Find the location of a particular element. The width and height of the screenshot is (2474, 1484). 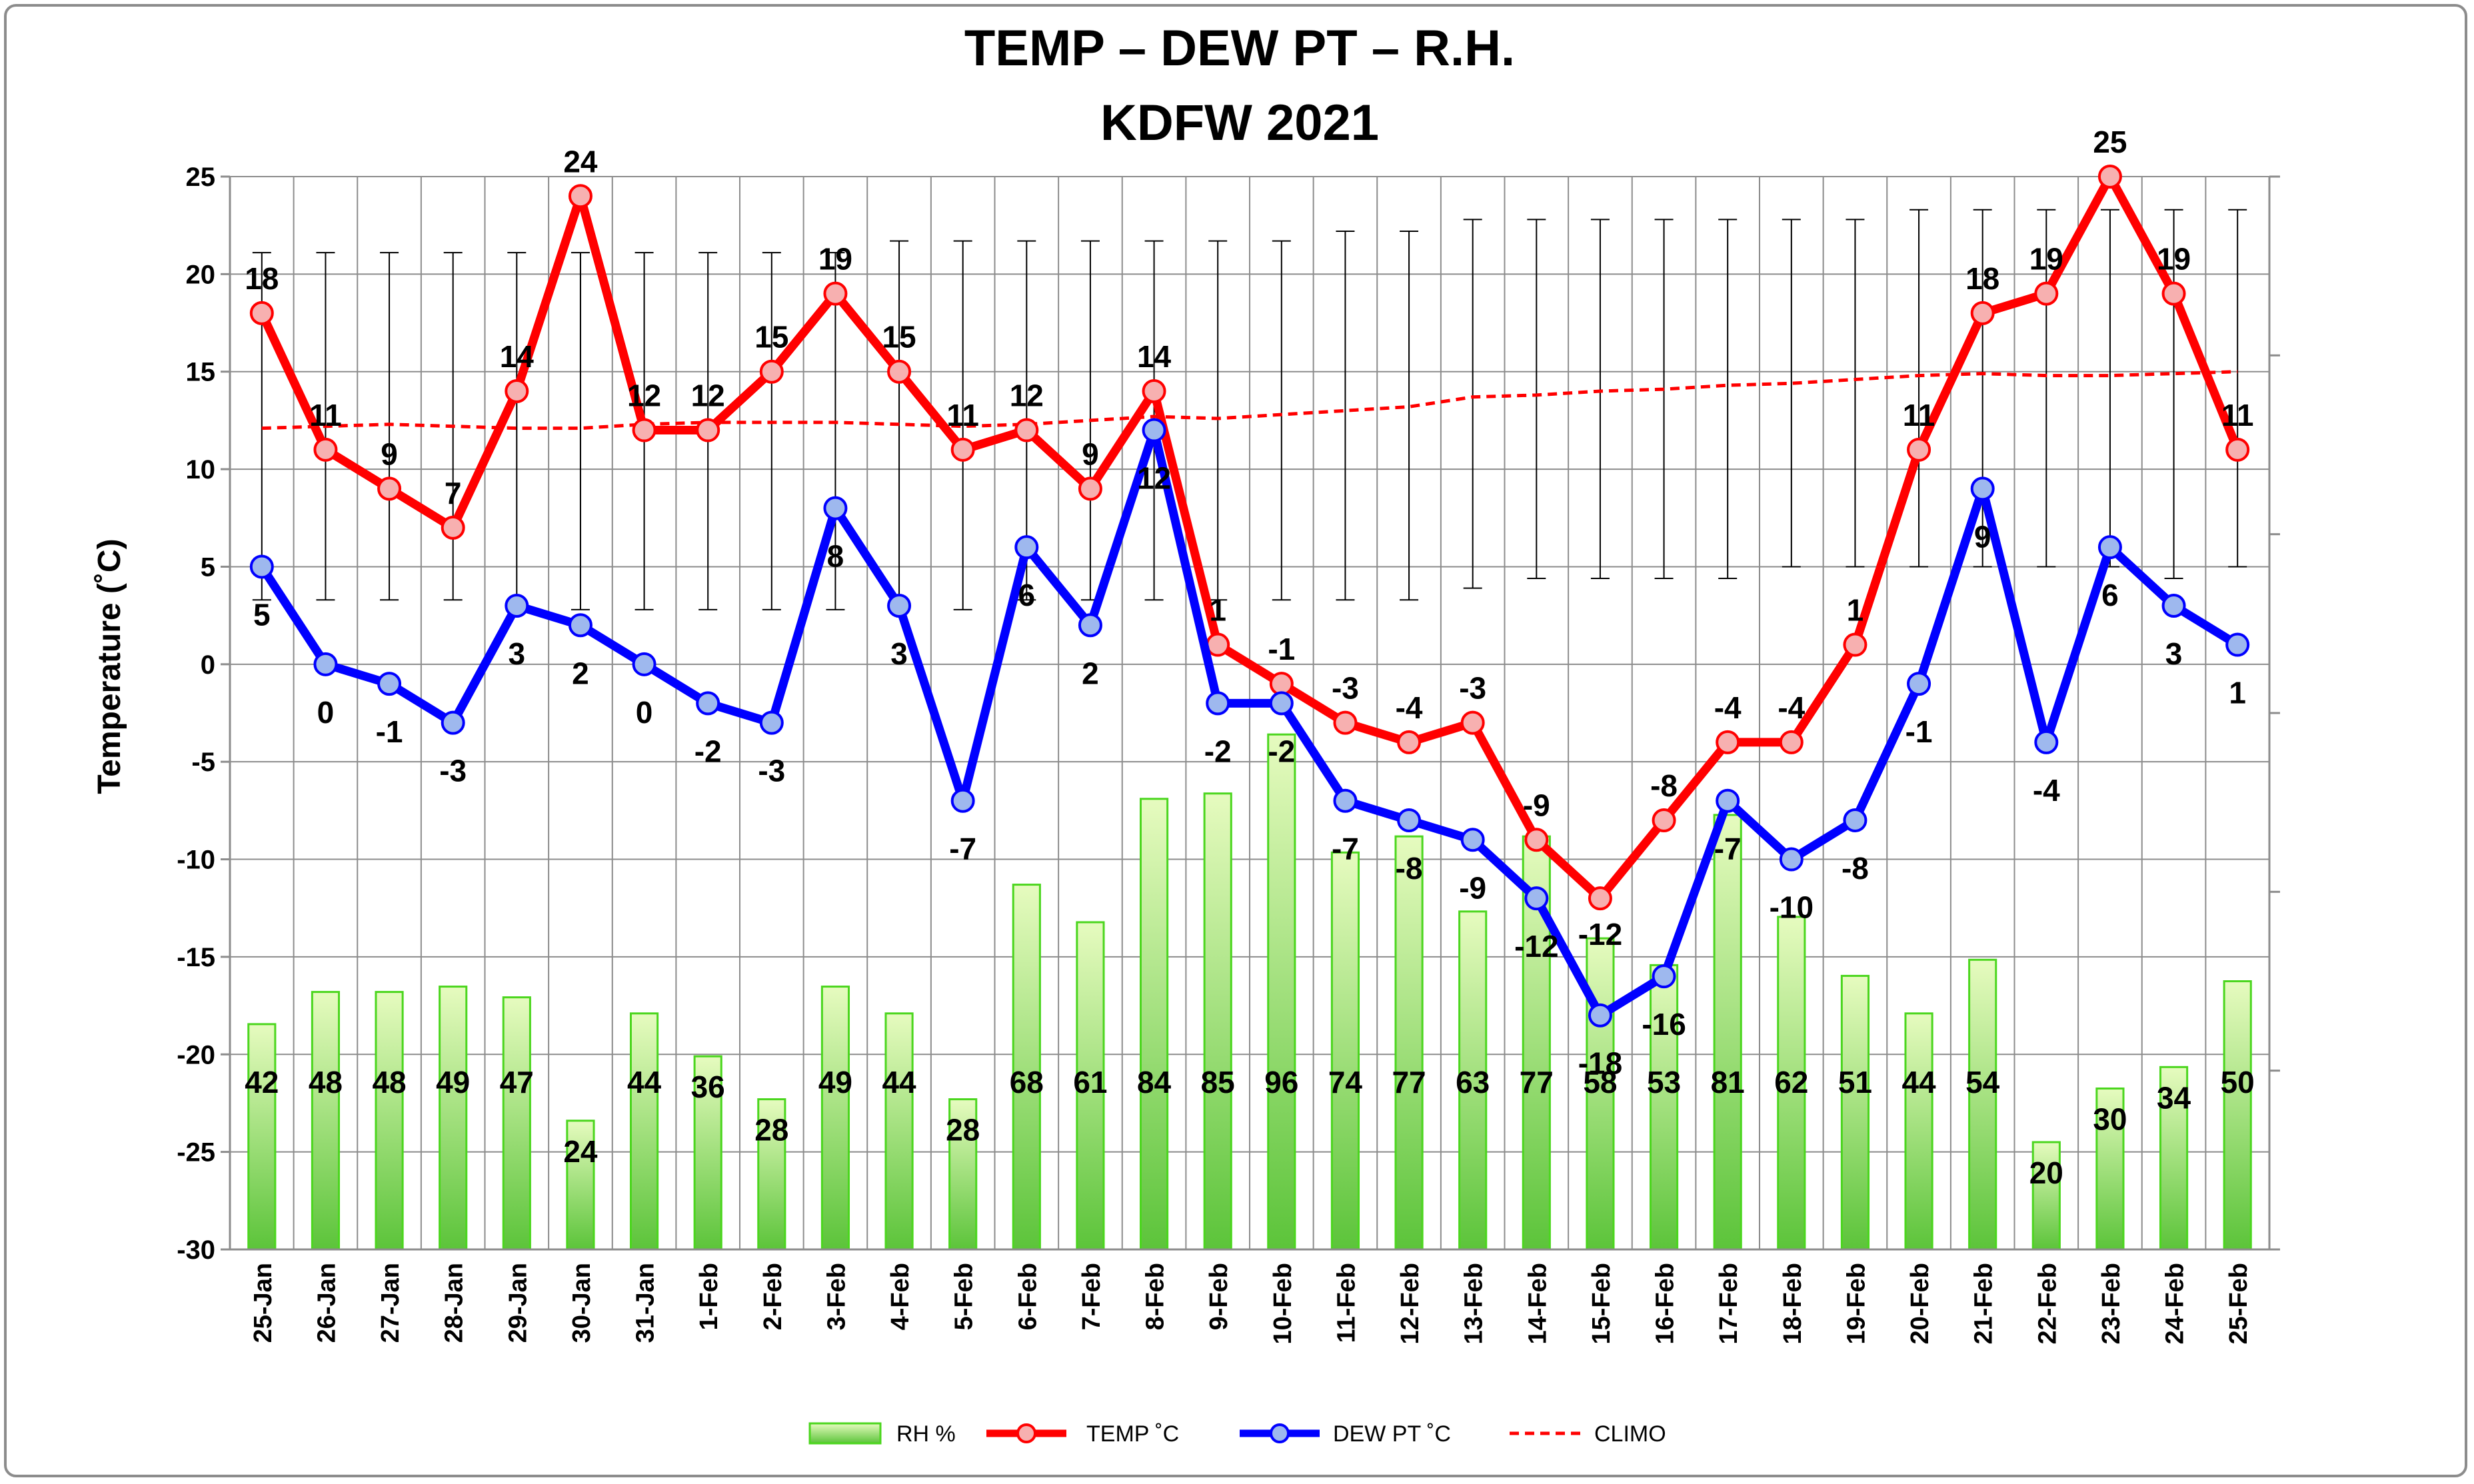

rh-data-label: 63 is located at coordinates (1473, 1082).